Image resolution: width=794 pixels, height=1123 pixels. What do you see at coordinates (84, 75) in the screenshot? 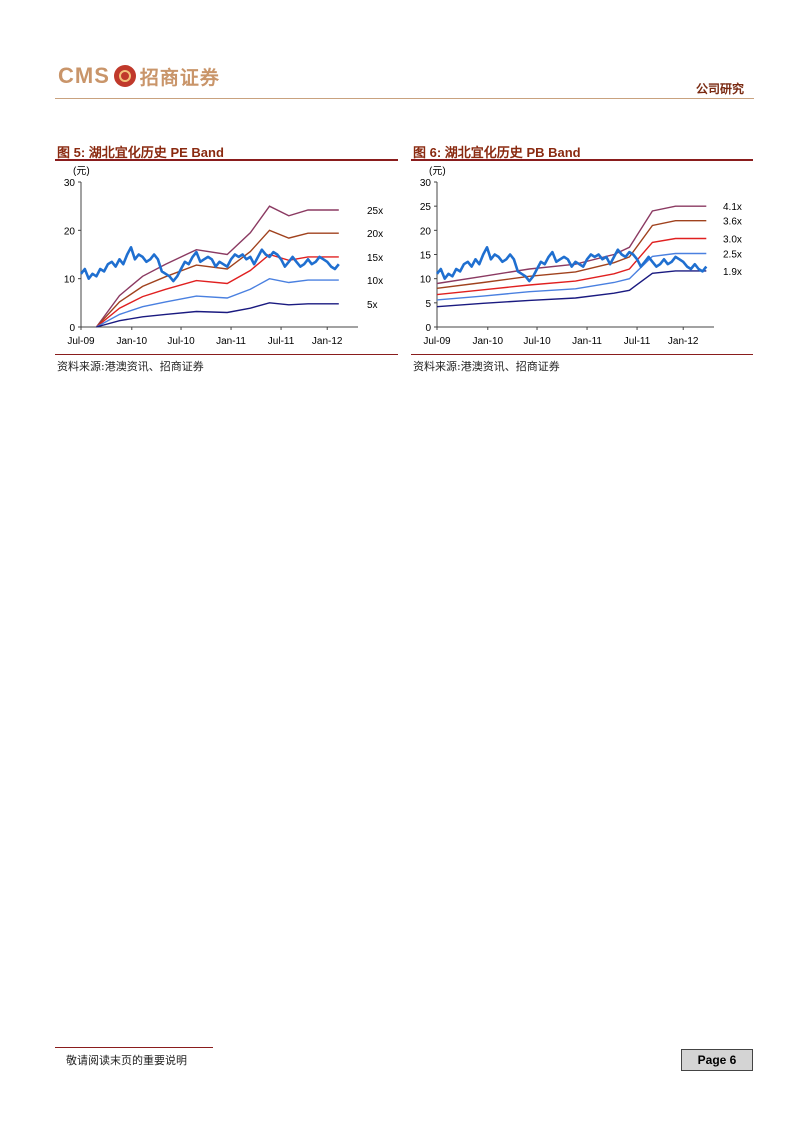
I see `logo-latin: CMS` at bounding box center [84, 75].